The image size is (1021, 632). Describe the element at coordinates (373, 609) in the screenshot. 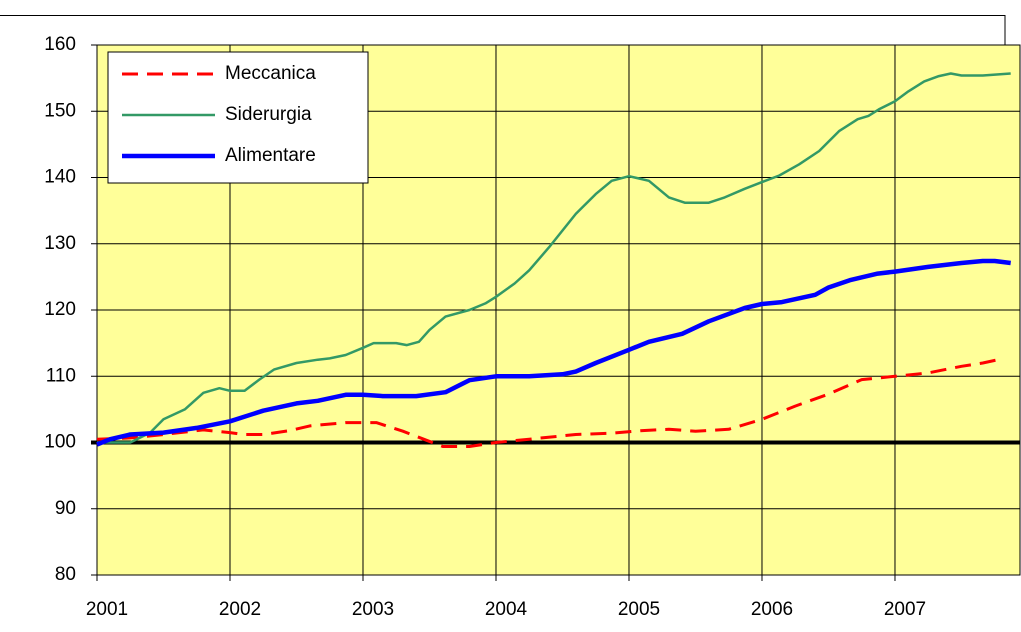

I see `x-tick-label: 2003` at that location.